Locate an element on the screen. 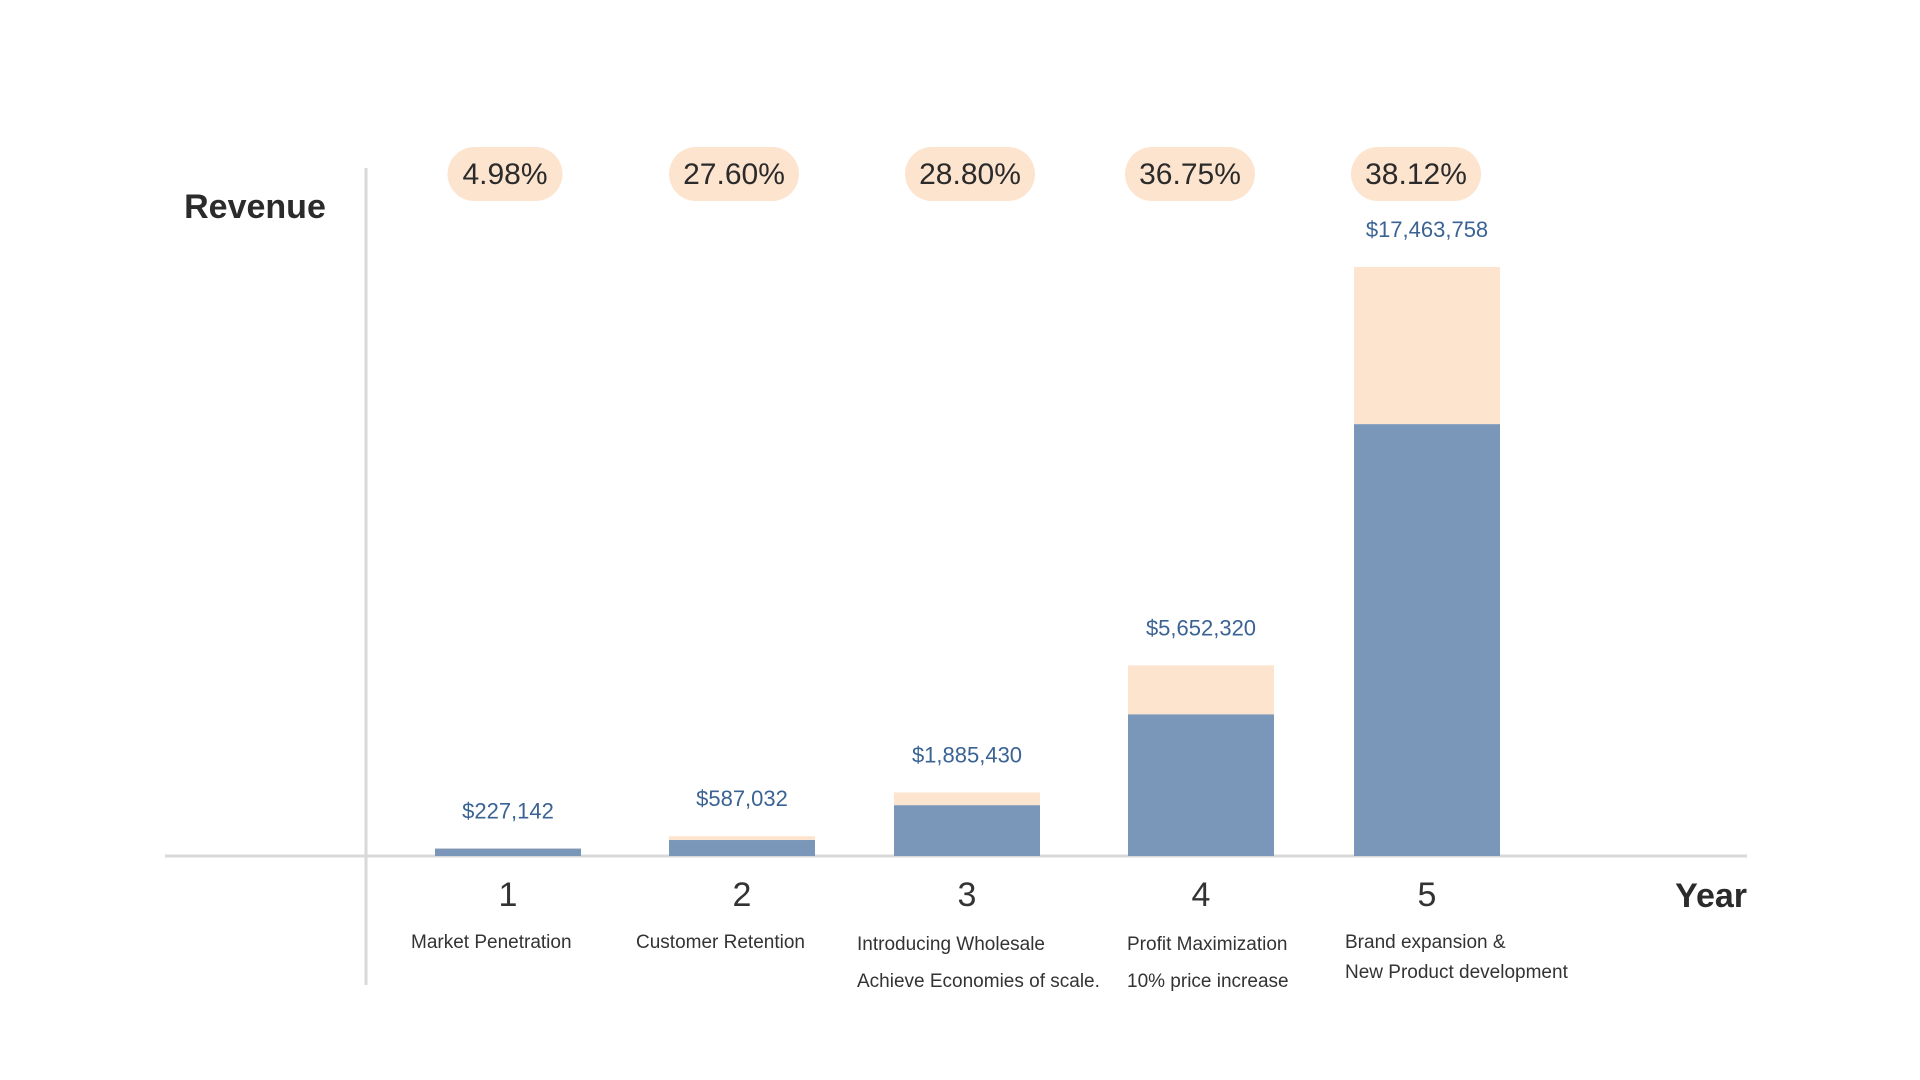 This screenshot has height=1080, width=1920. category-description: 10% price increase is located at coordinates (1208, 981).